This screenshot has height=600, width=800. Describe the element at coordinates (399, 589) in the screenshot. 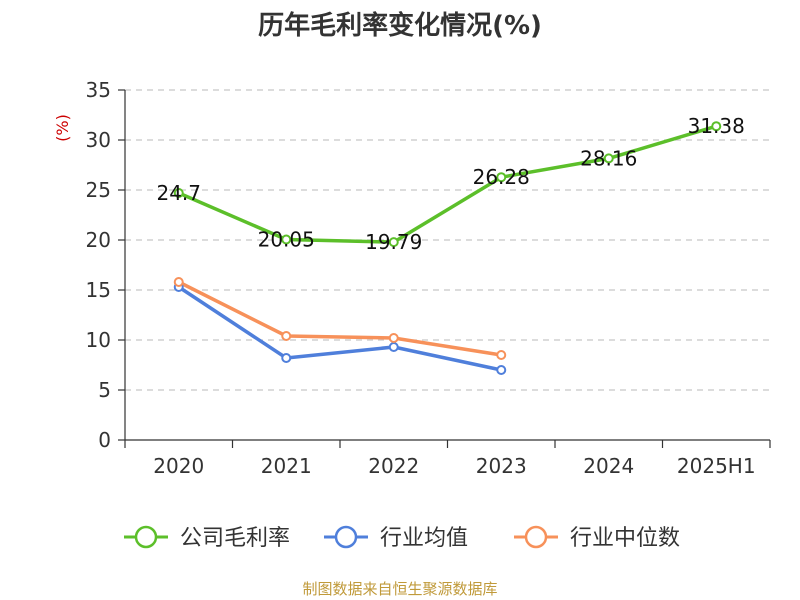

I see `source-note: 制图数据来自恒生聚源数据库` at that location.